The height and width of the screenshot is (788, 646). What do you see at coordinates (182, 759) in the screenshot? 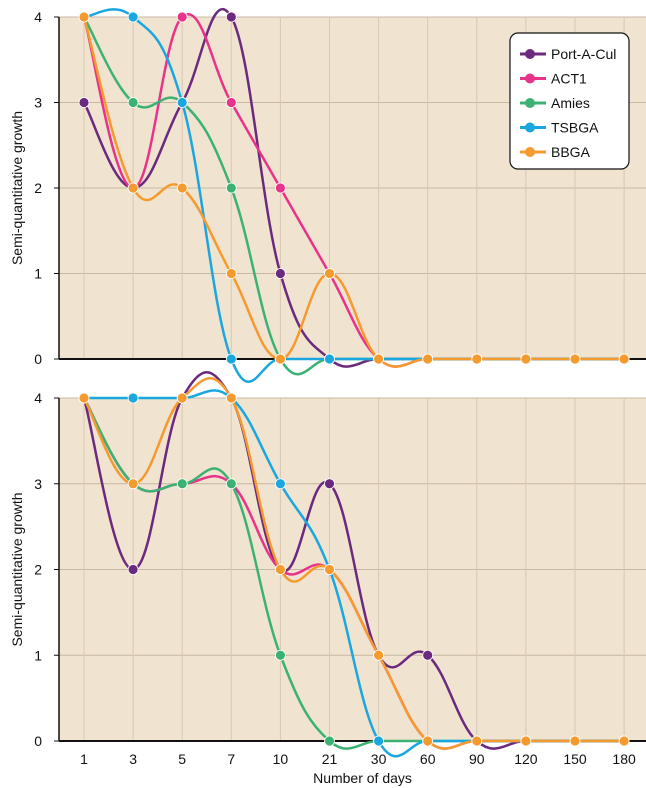
I see `x-tick-label: 5` at bounding box center [182, 759].